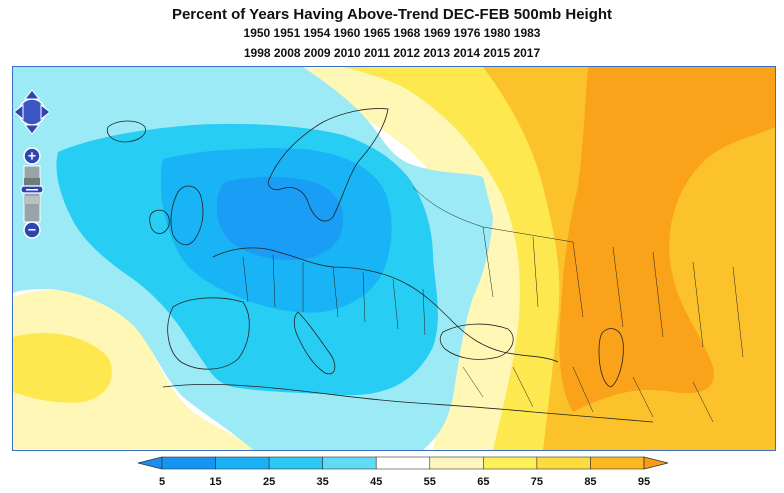 The height and width of the screenshot is (493, 784). I want to click on colorbar-tick-label: 5, so click(162, 482).